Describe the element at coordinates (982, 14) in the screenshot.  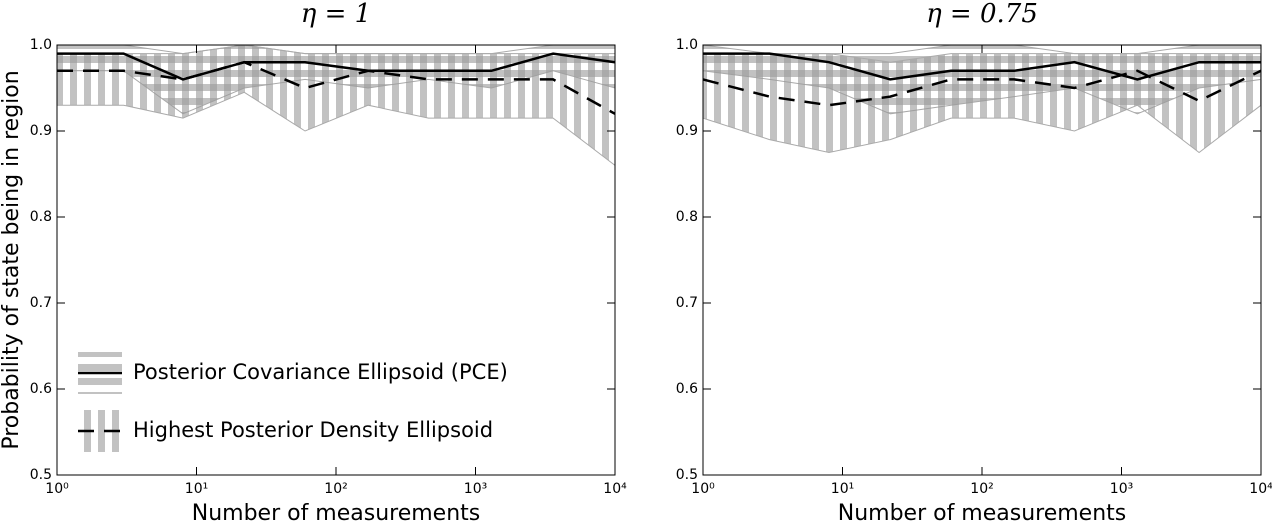
I see `chart-title: η = 0.75` at that location.